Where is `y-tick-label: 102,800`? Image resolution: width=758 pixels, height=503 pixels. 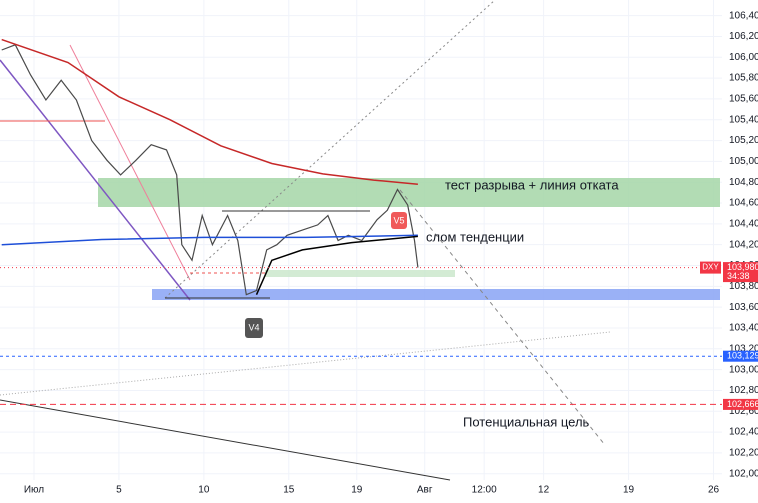 y-tick-label: 102,800 is located at coordinates (743, 390).